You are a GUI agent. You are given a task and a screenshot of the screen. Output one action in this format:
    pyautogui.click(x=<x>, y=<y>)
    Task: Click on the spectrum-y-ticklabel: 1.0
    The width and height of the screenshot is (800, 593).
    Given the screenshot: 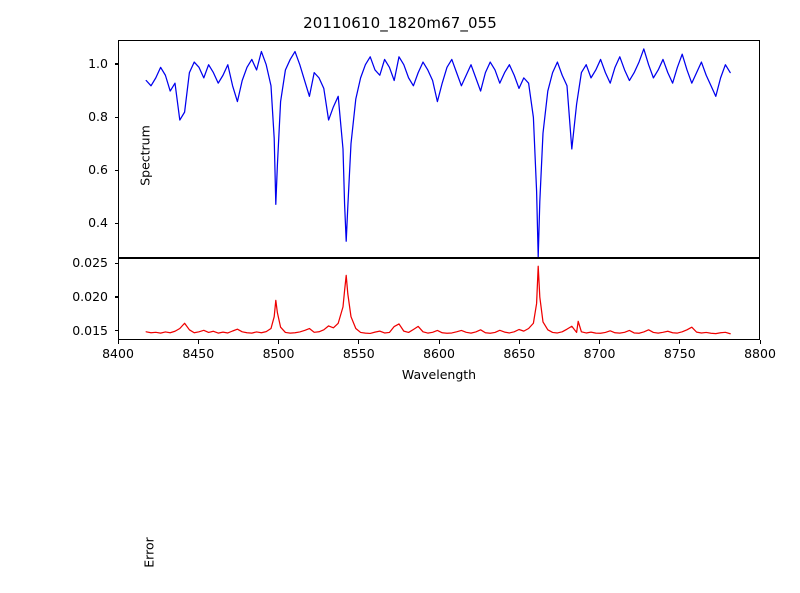 What is the action you would take?
    pyautogui.click(x=98, y=63)
    